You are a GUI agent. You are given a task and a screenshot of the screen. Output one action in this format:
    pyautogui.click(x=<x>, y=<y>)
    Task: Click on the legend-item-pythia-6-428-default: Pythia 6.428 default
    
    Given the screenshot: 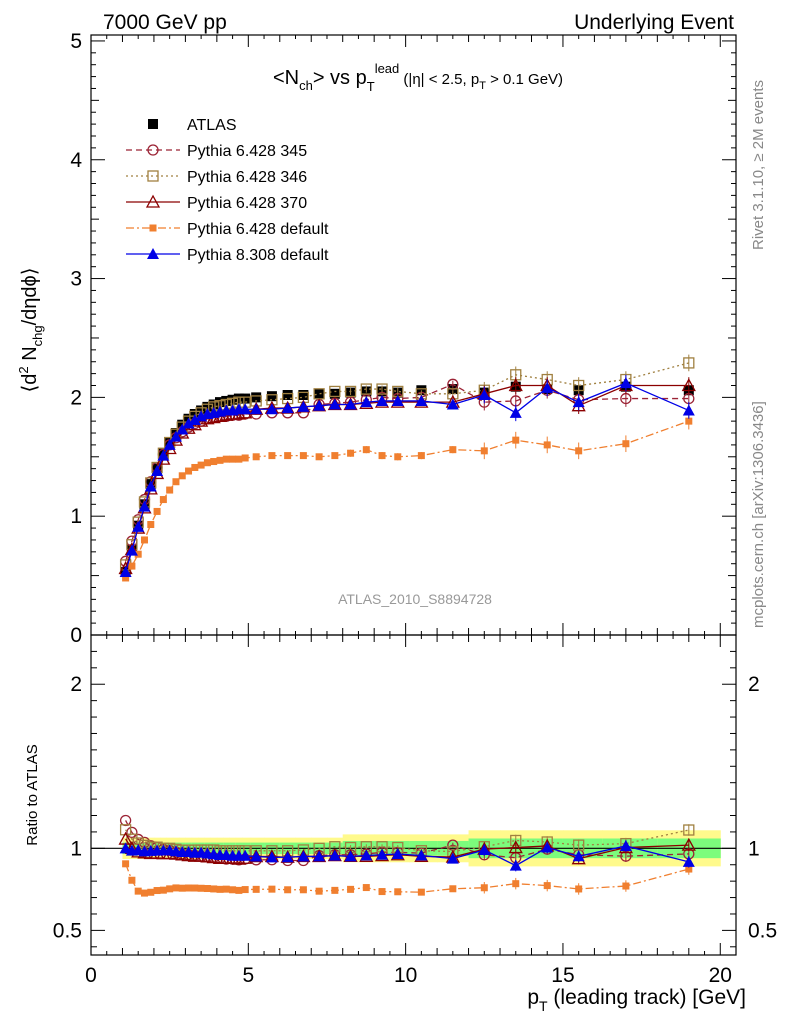 What is the action you would take?
    pyautogui.click(x=227, y=229)
    